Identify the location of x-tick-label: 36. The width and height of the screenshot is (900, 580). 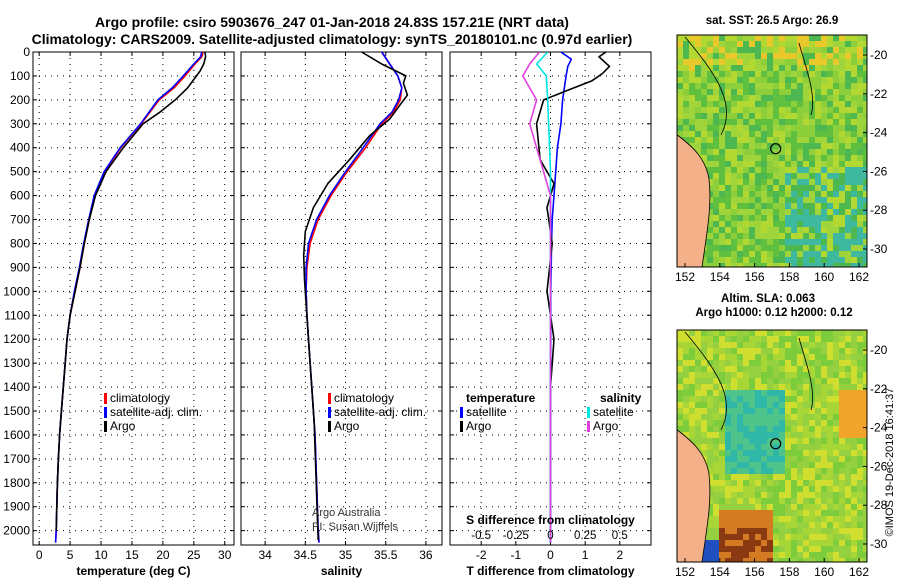
(426, 555).